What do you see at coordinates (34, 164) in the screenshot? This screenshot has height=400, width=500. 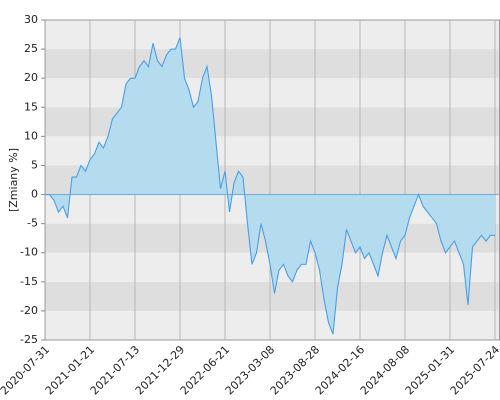 I see `y-tick-label: 5` at bounding box center [34, 164].